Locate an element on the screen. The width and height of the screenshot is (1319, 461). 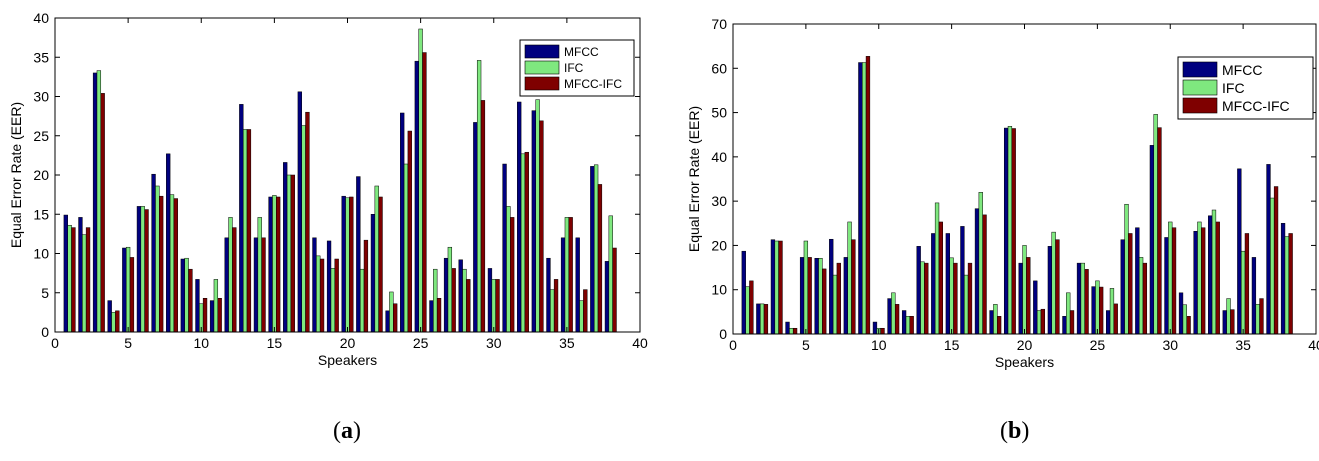
chart-a-ylabel: Equal Error Rate (EER) is located at coordinates (16, 175).